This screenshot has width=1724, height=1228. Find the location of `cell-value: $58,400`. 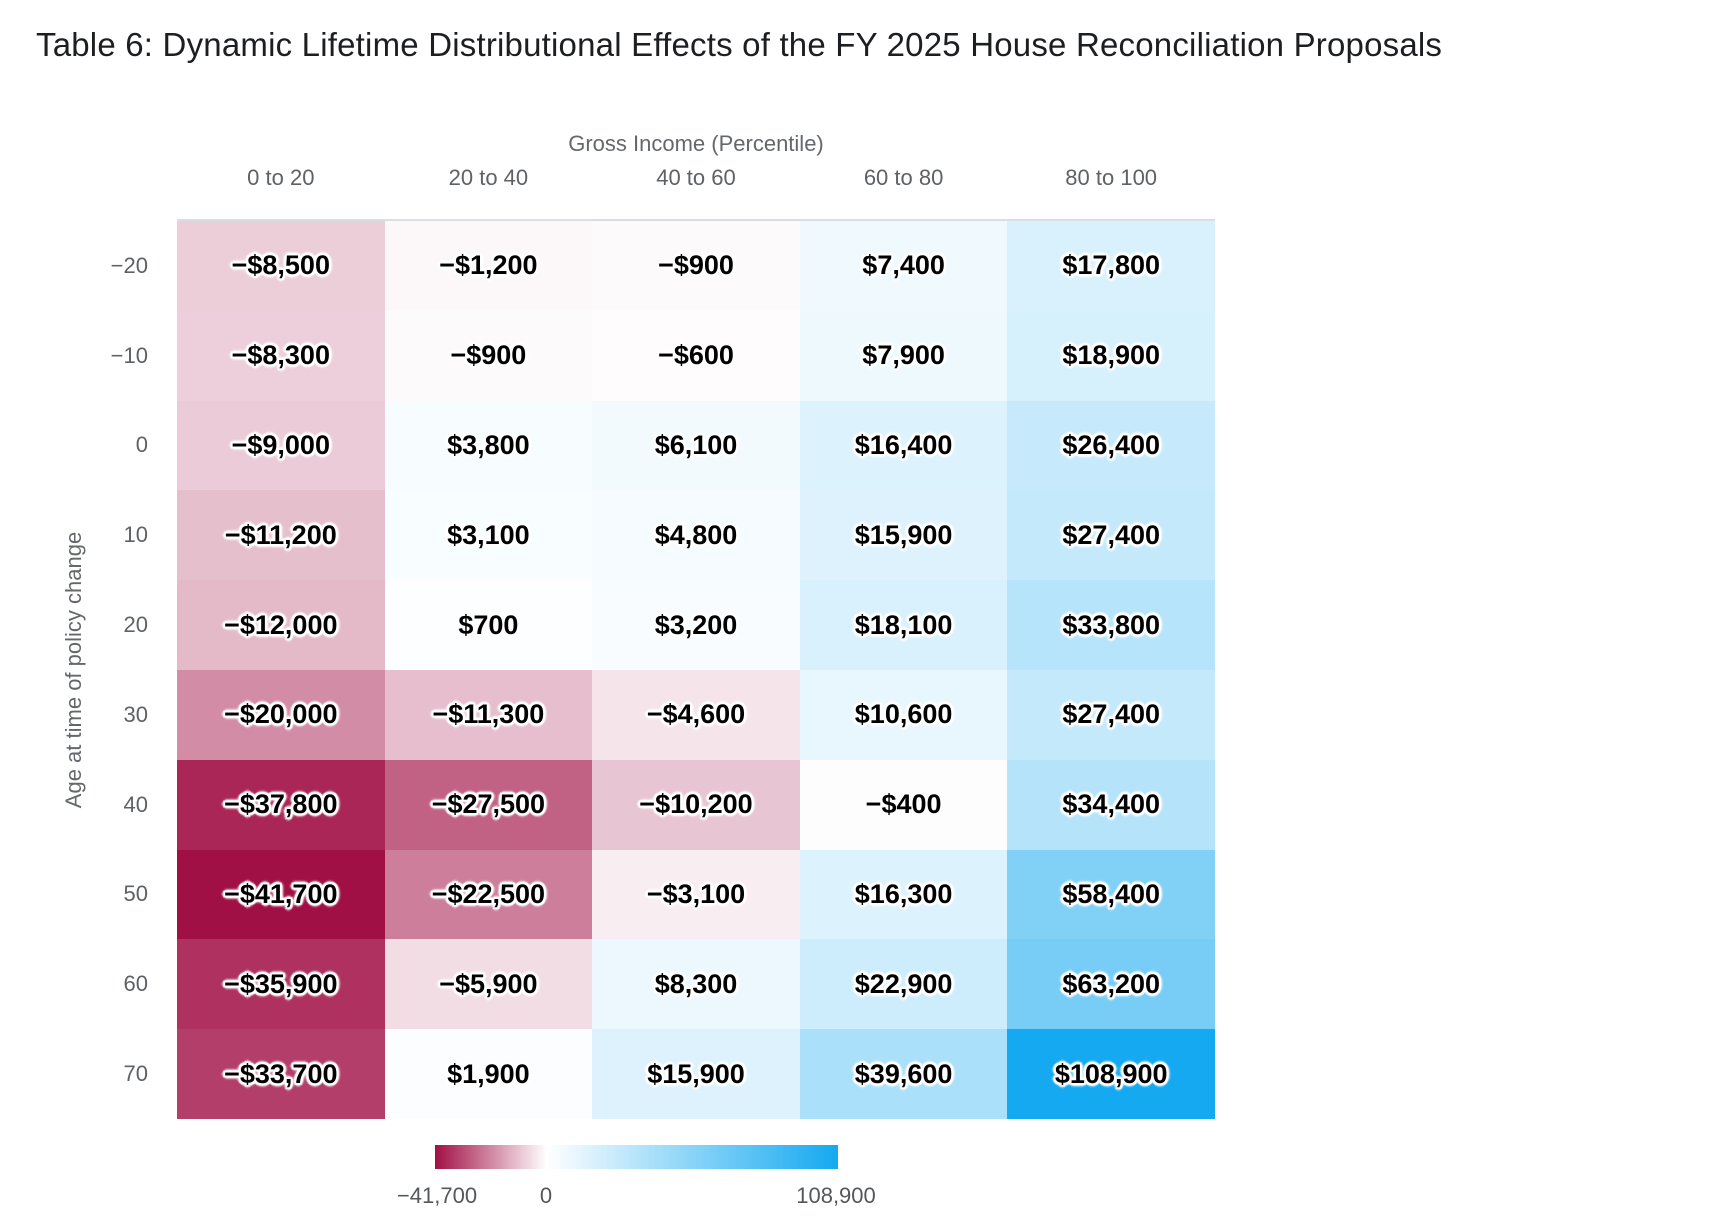

cell-value: $58,400 is located at coordinates (1111, 893).